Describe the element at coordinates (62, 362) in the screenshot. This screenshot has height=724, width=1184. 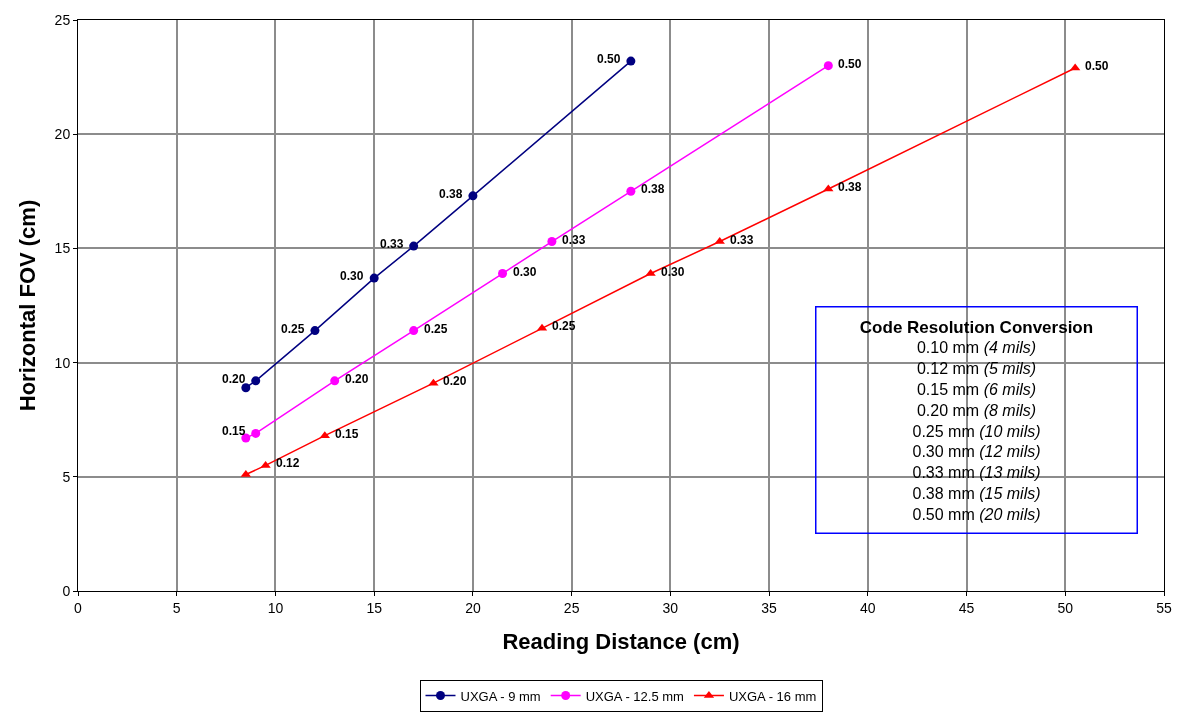
I see `y-tick-label: 10` at that location.